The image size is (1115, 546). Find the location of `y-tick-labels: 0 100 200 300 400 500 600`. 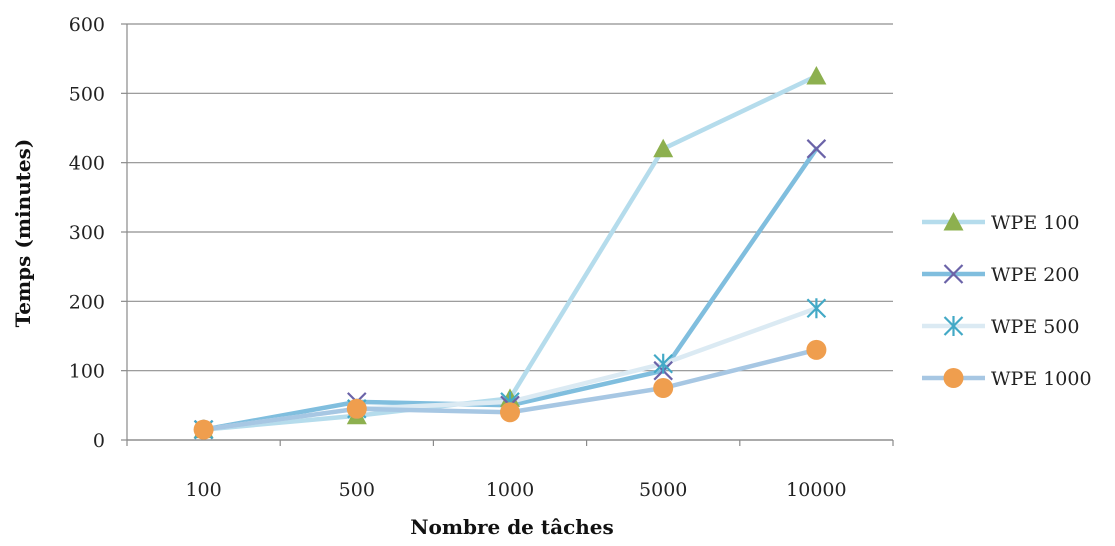

y-tick-labels: 0 100 200 300 400 500 600 is located at coordinates (87, 233).